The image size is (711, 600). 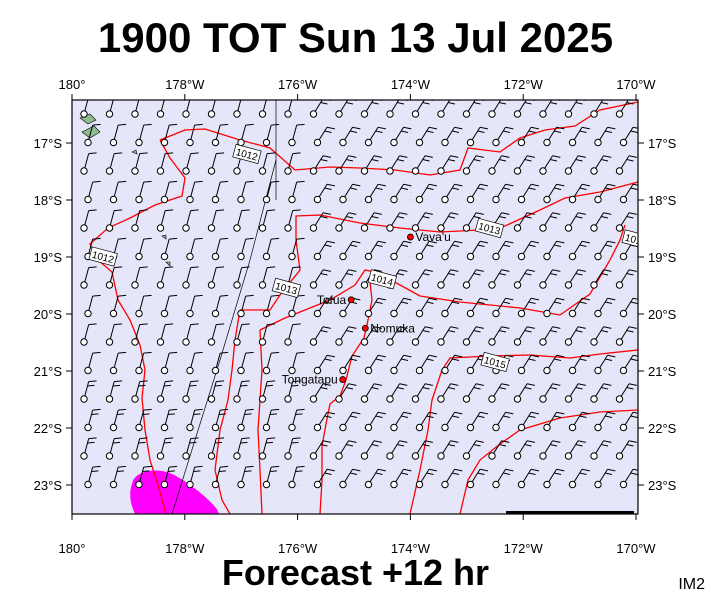 I want to click on island-lau-a, so click(x=134, y=152).